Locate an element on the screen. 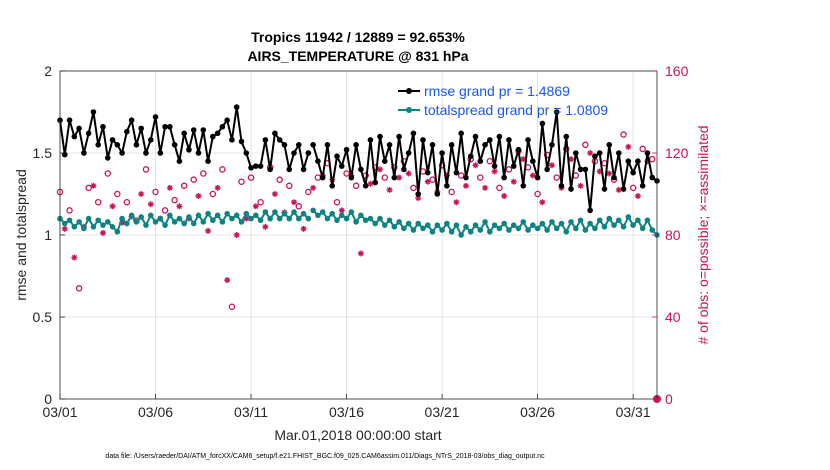 Image resolution: width=830 pixels, height=470 pixels. y-tick-label-right: 120 is located at coordinates (677, 153).